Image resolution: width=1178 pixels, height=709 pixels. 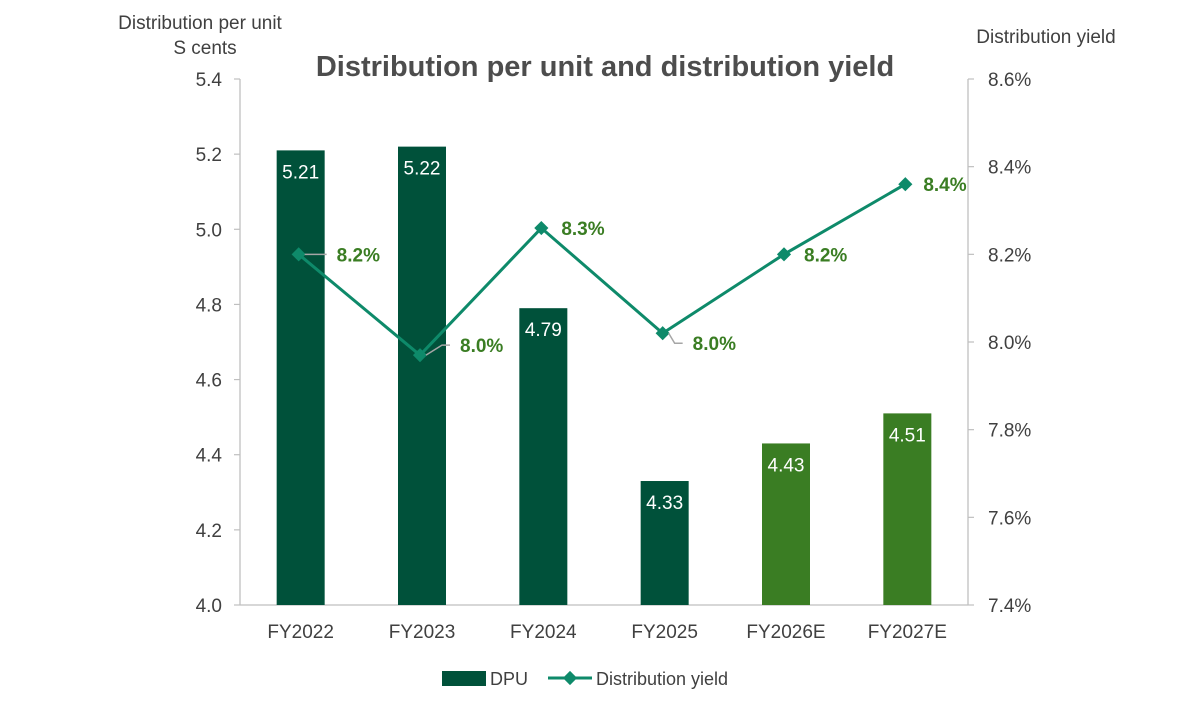 What do you see at coordinates (209, 456) in the screenshot?
I see `left-tick-label: 4.4` at bounding box center [209, 456].